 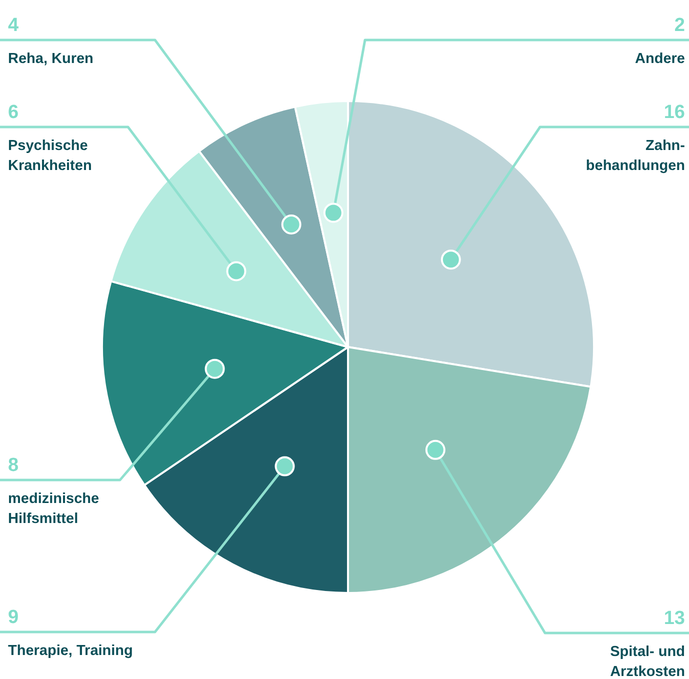 I want to click on data-label: 6, so click(x=14, y=112).